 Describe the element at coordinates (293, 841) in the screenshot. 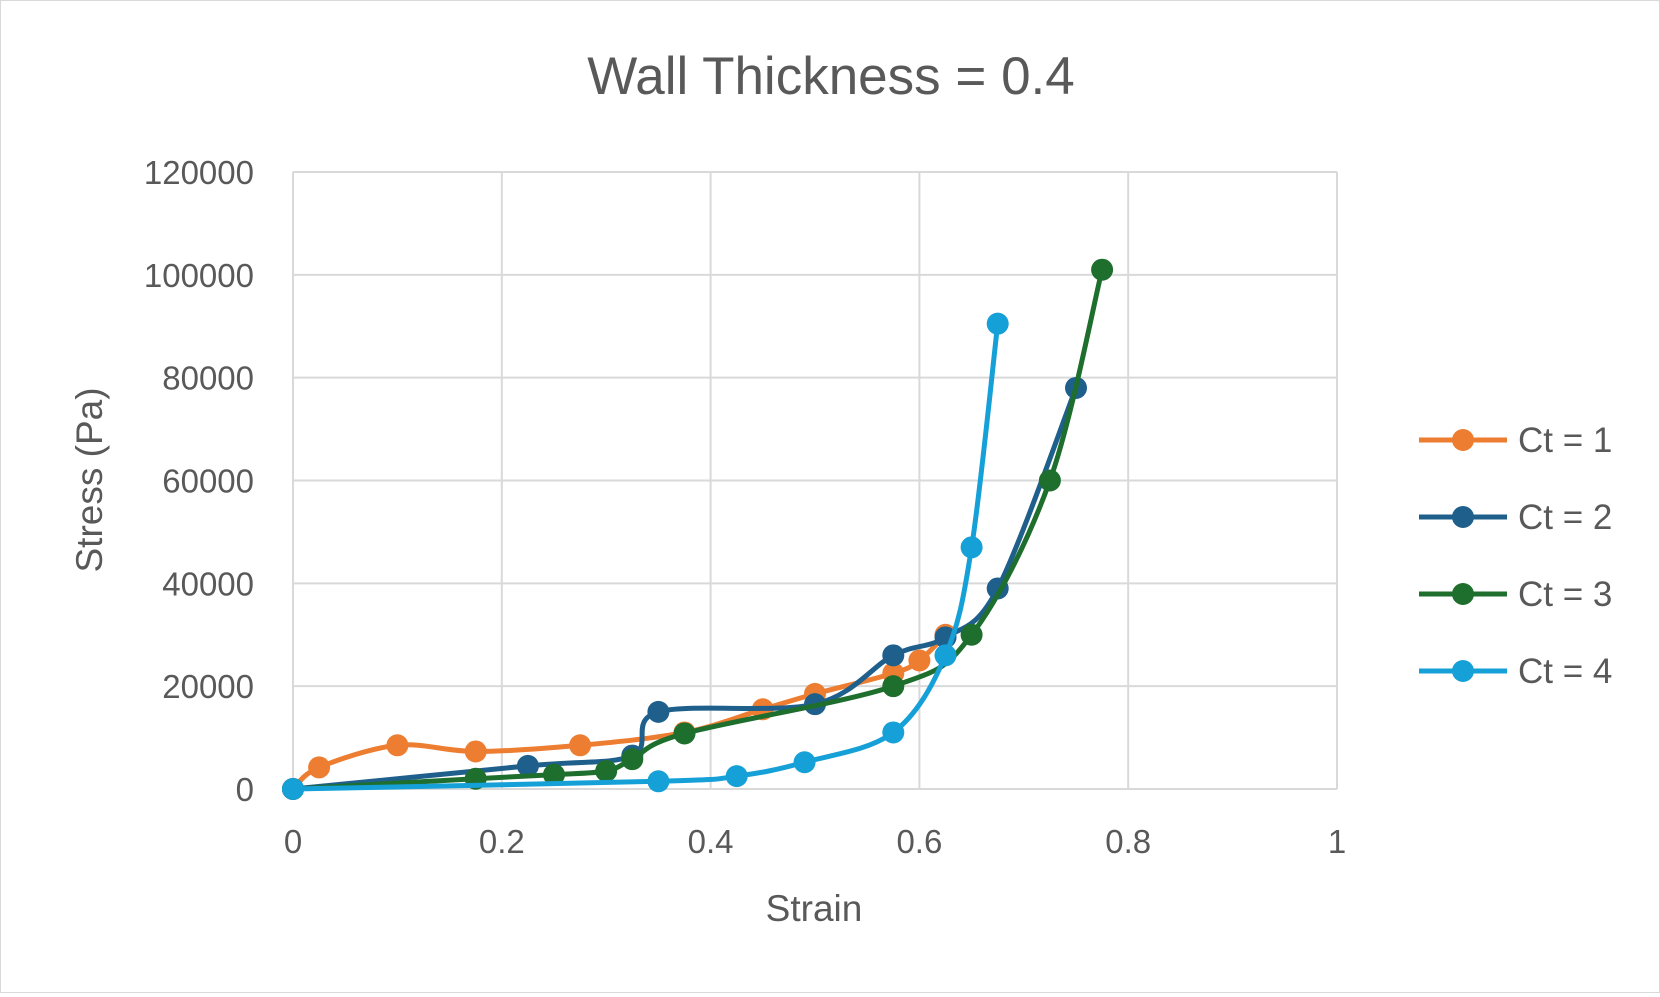

I see `x-tick-label: 0` at that location.